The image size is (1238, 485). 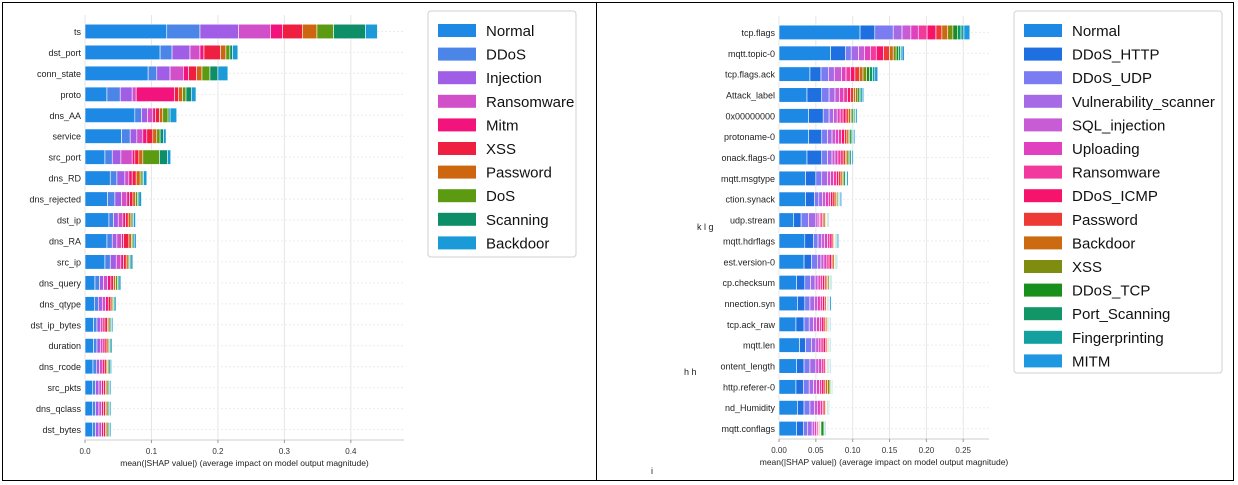 What do you see at coordinates (1106, 149) in the screenshot?
I see `legend-label: Uploading` at bounding box center [1106, 149].